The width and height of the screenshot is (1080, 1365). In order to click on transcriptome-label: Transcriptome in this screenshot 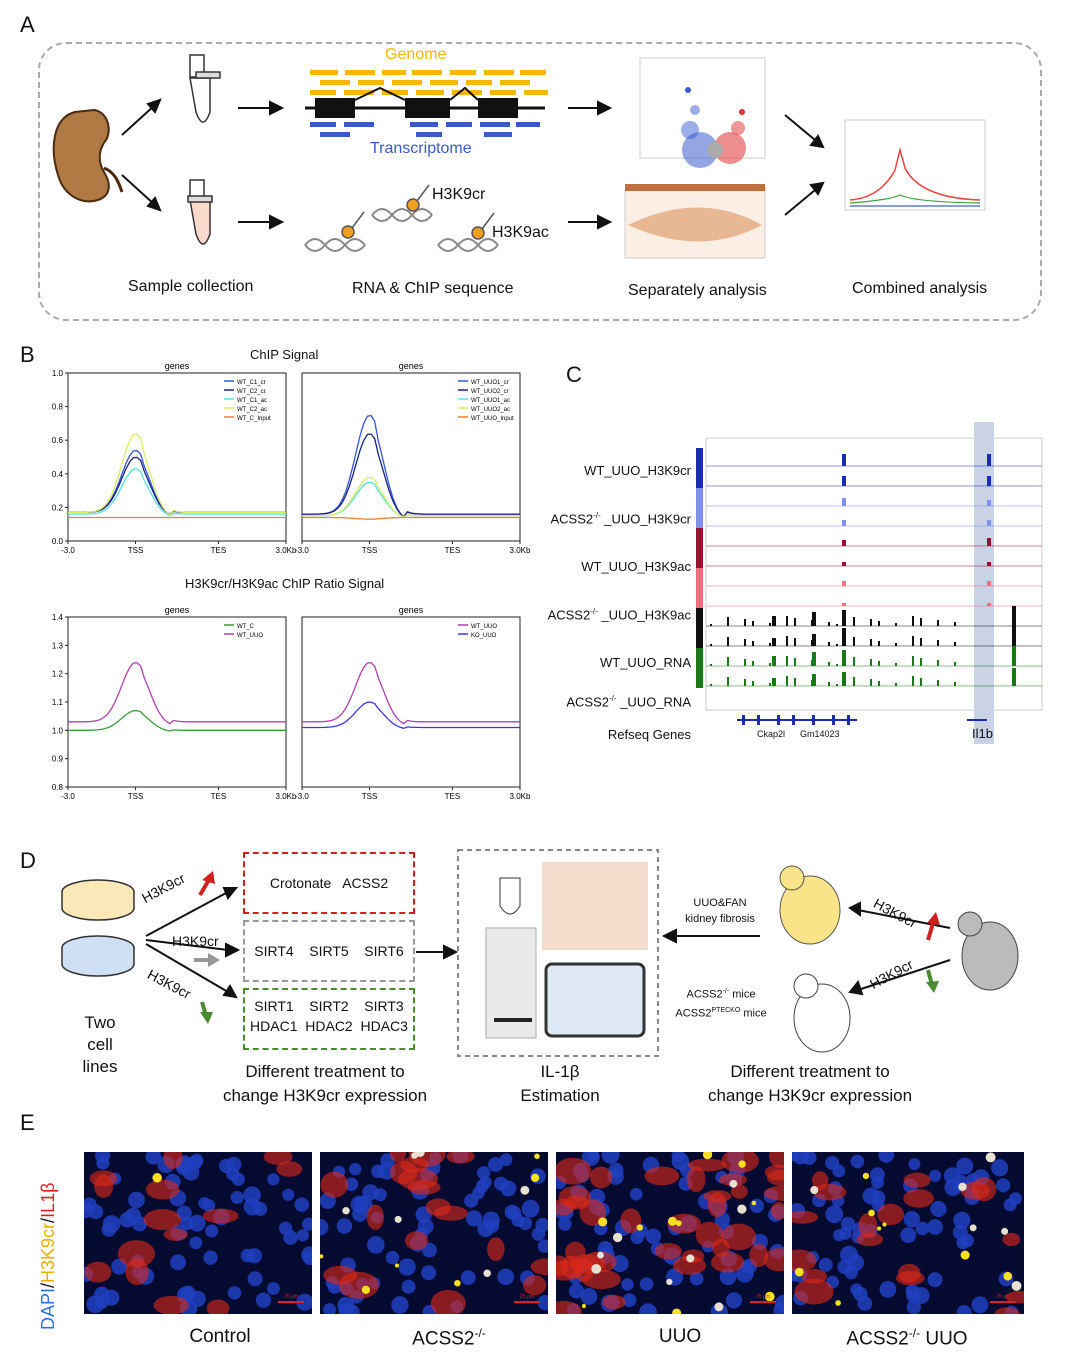, I will do `click(421, 148)`.